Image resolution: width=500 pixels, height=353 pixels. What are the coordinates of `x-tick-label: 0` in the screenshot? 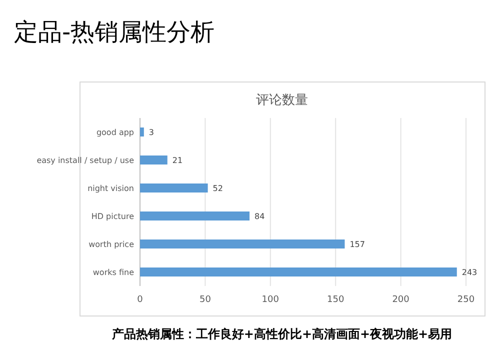 It's located at (140, 300).